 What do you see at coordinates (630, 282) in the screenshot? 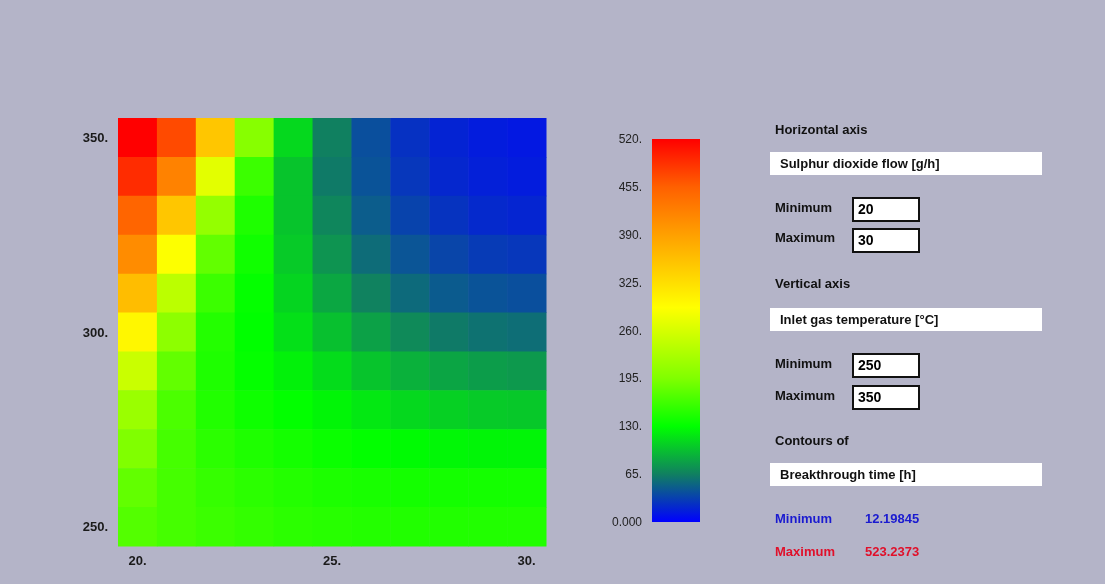
I see `color-bar-label: 325.` at bounding box center [630, 282].